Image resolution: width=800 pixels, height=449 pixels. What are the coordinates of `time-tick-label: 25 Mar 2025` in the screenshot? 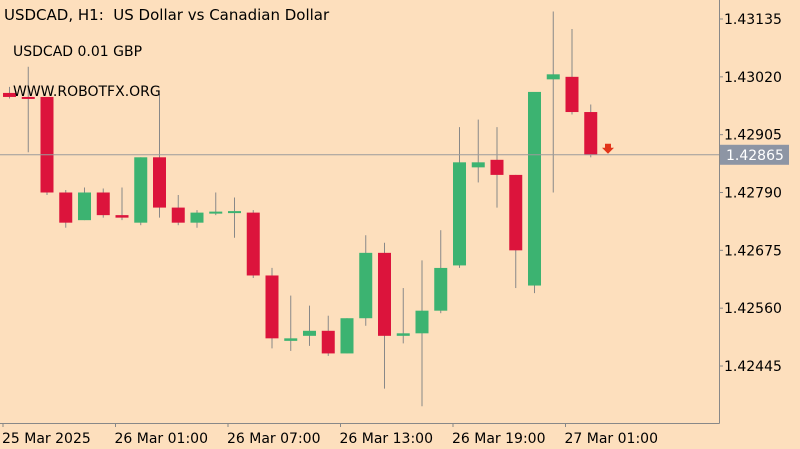 It's located at (46, 439).